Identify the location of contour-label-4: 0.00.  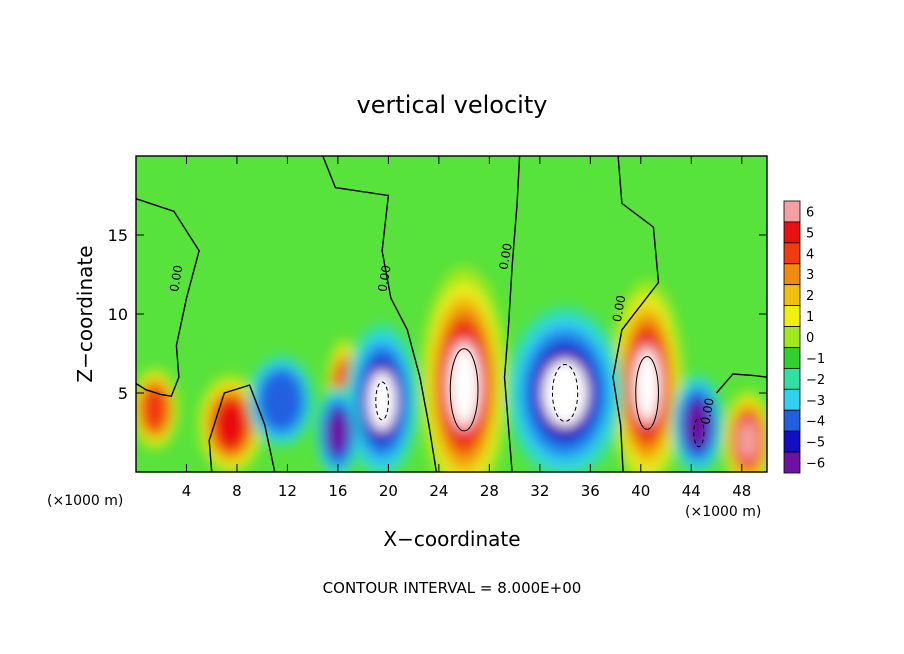
(707, 411).